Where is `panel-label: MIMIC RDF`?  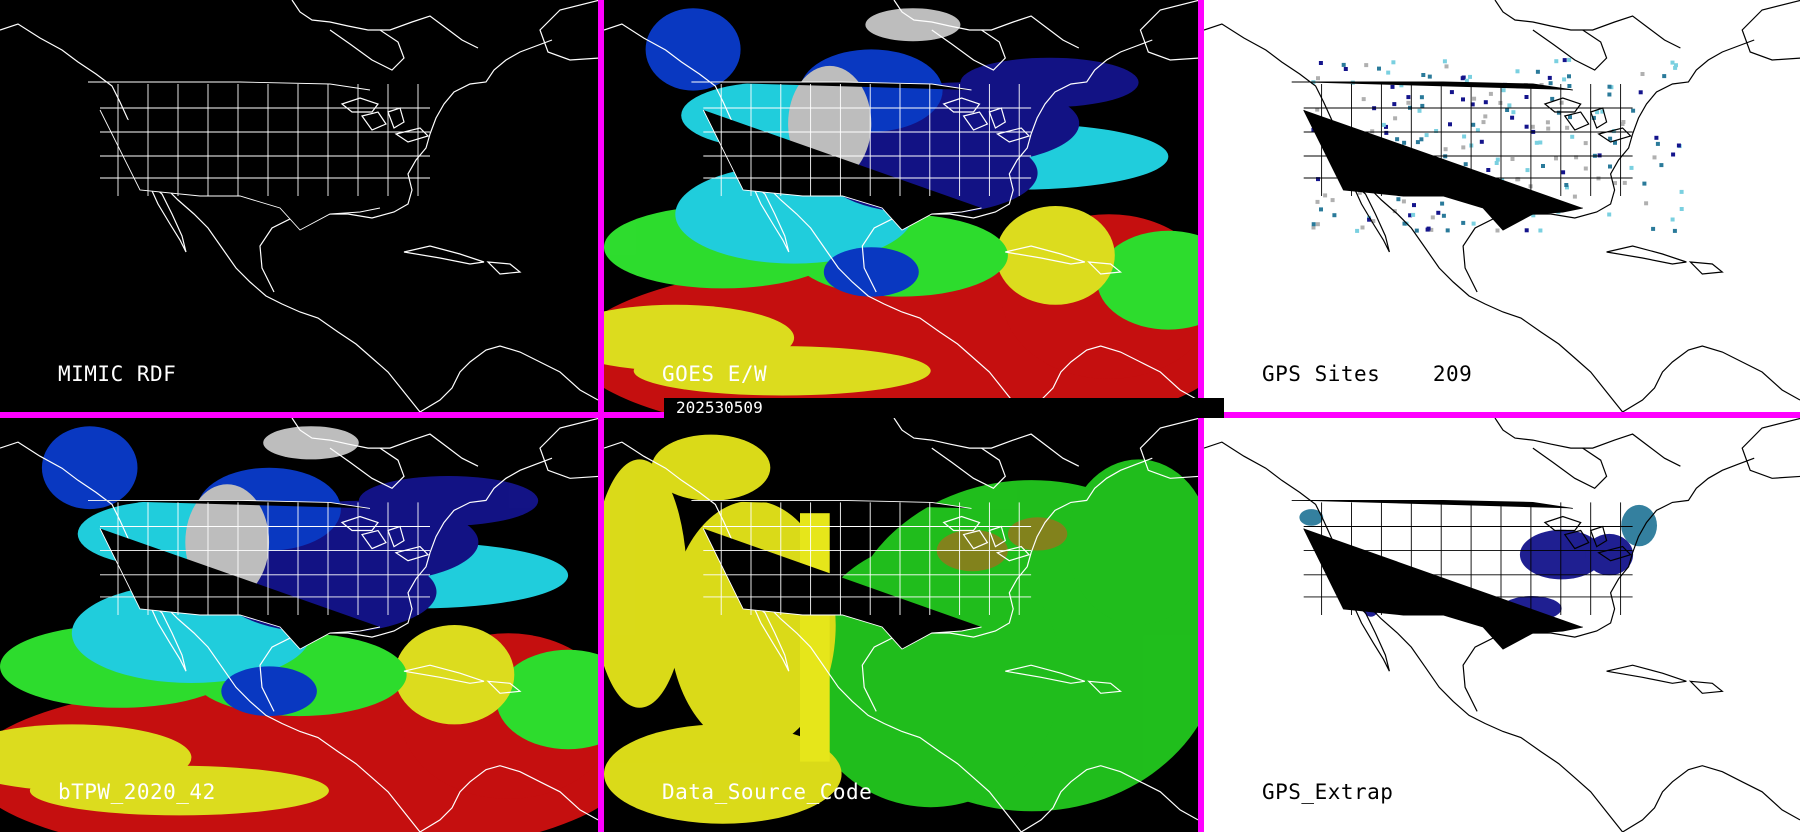
panel-label: MIMIC RDF is located at coordinates (117, 374).